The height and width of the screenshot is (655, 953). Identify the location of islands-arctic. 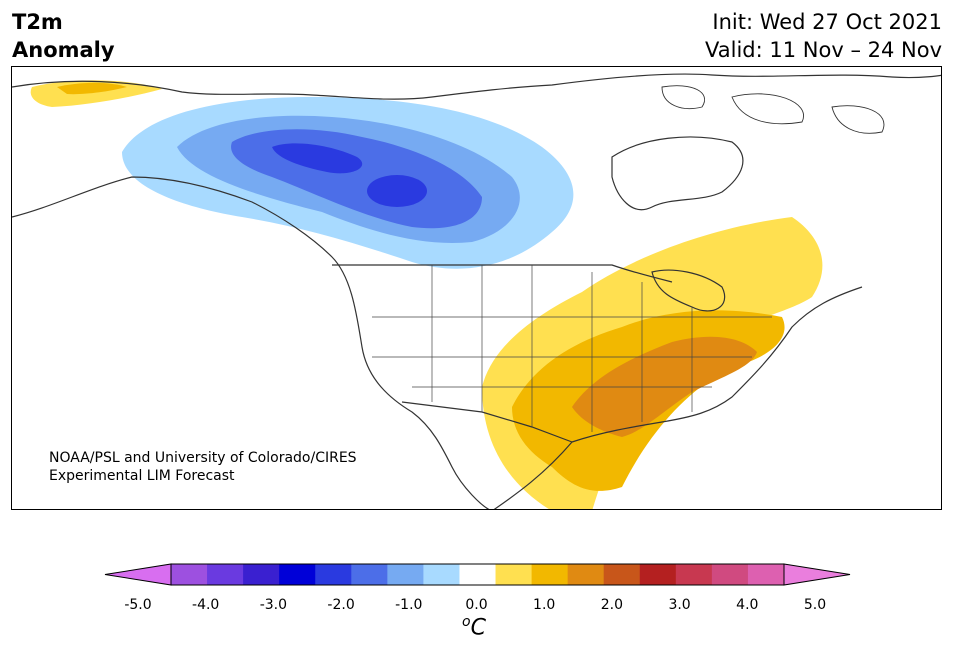
(773, 109).